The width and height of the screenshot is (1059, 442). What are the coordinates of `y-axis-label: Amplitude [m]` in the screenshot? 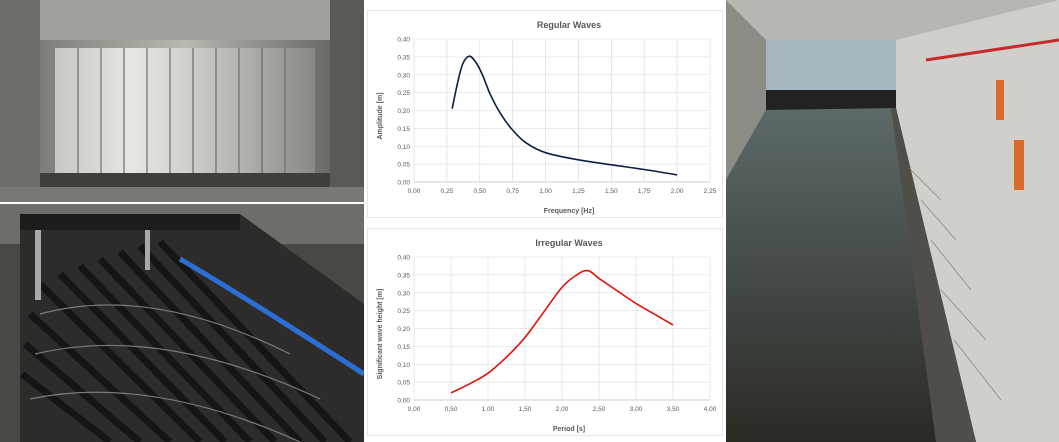 It's located at (380, 115).